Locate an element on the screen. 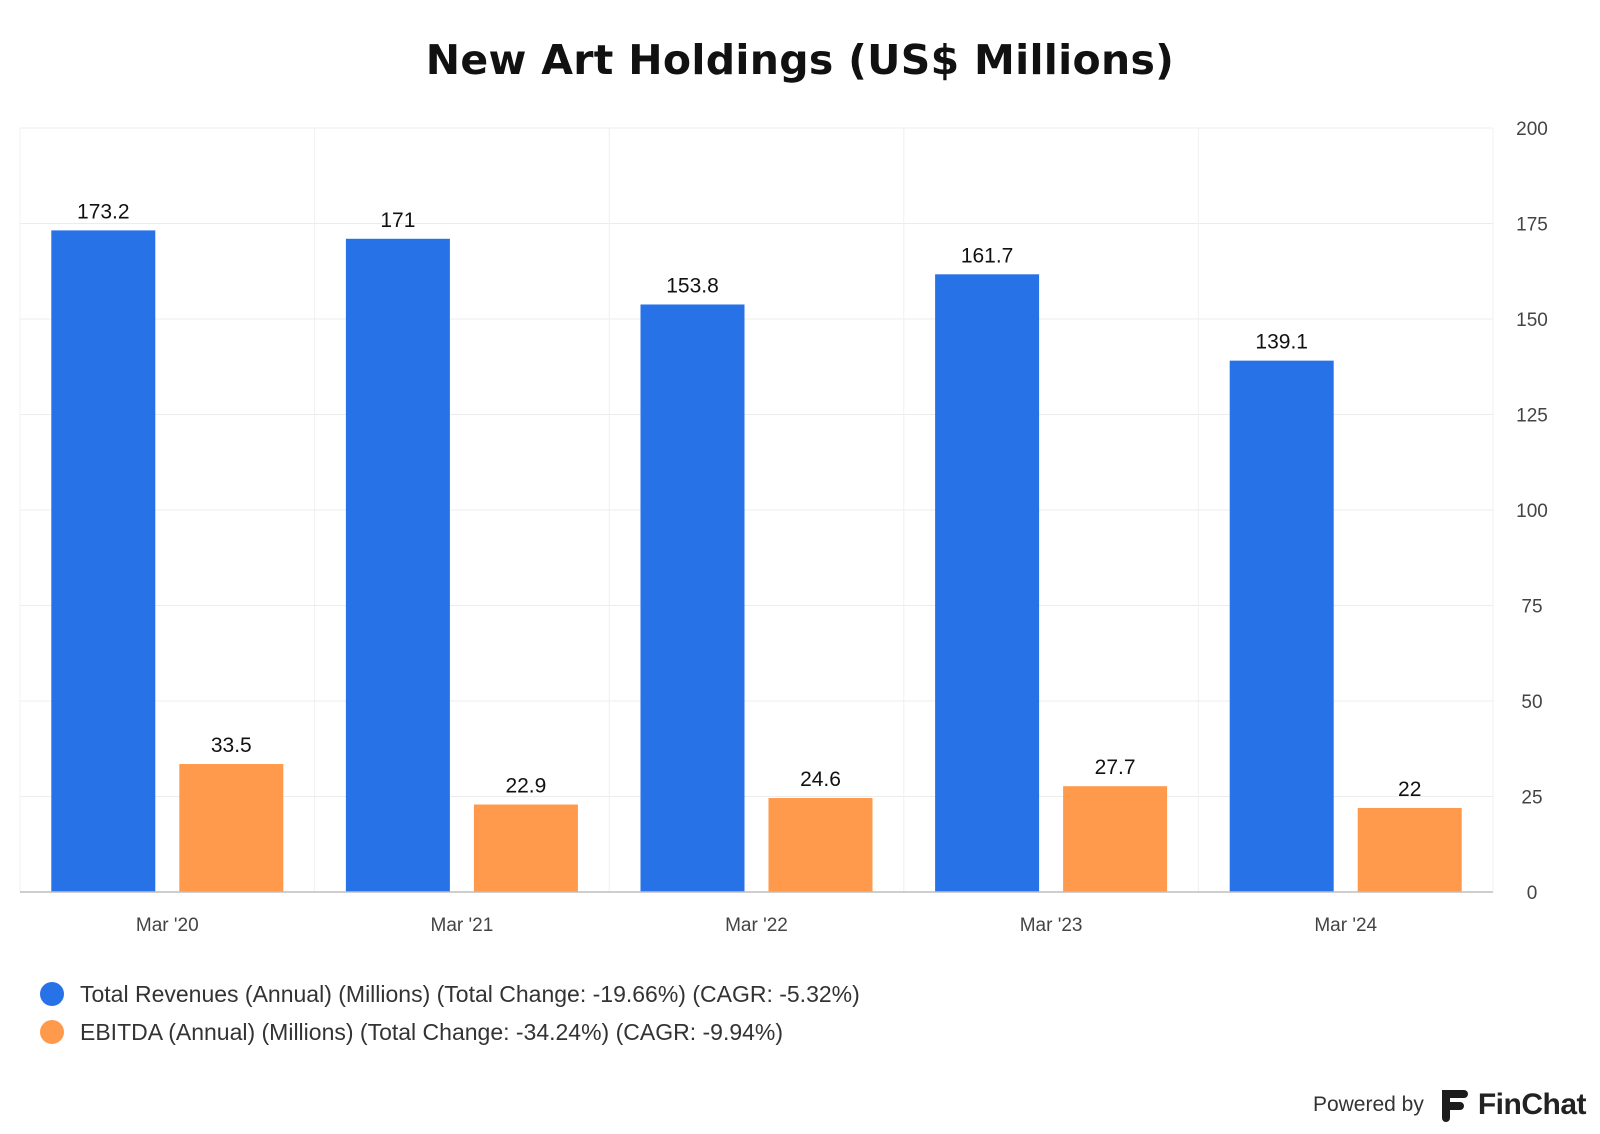  data-label-ebitda: 22.9 is located at coordinates (525, 786).